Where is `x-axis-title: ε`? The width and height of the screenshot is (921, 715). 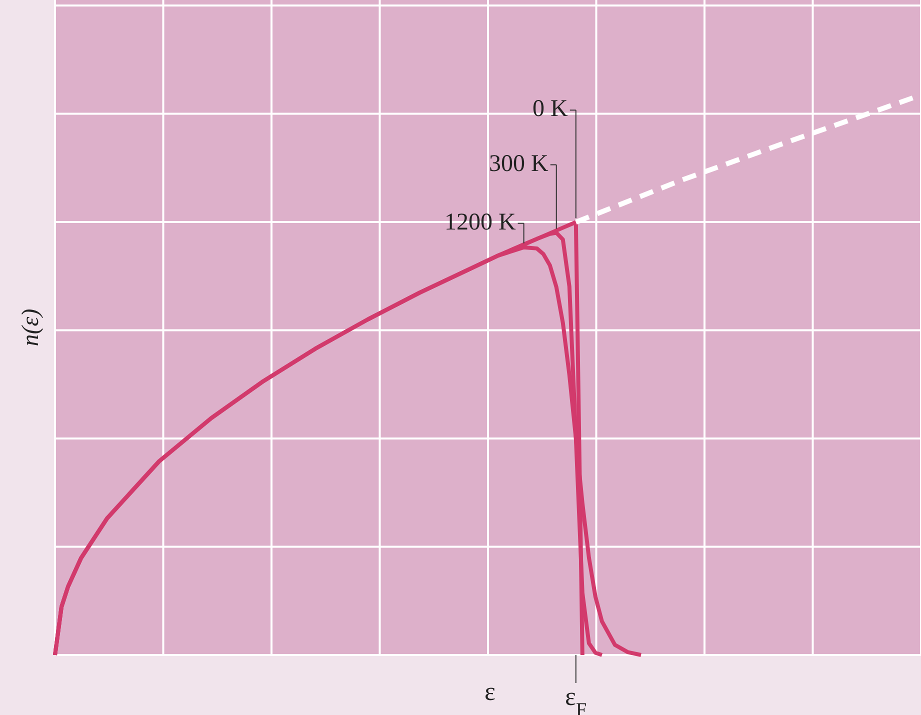 x-axis-title: ε is located at coordinates (490, 691).